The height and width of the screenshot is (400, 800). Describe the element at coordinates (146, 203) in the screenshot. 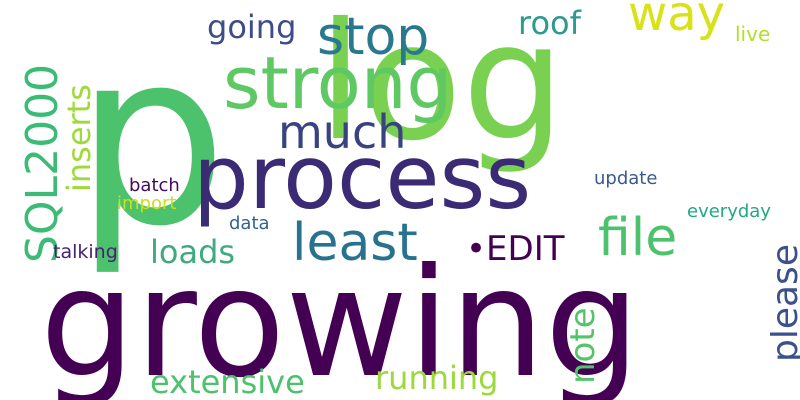

I see `word-import: import` at that location.